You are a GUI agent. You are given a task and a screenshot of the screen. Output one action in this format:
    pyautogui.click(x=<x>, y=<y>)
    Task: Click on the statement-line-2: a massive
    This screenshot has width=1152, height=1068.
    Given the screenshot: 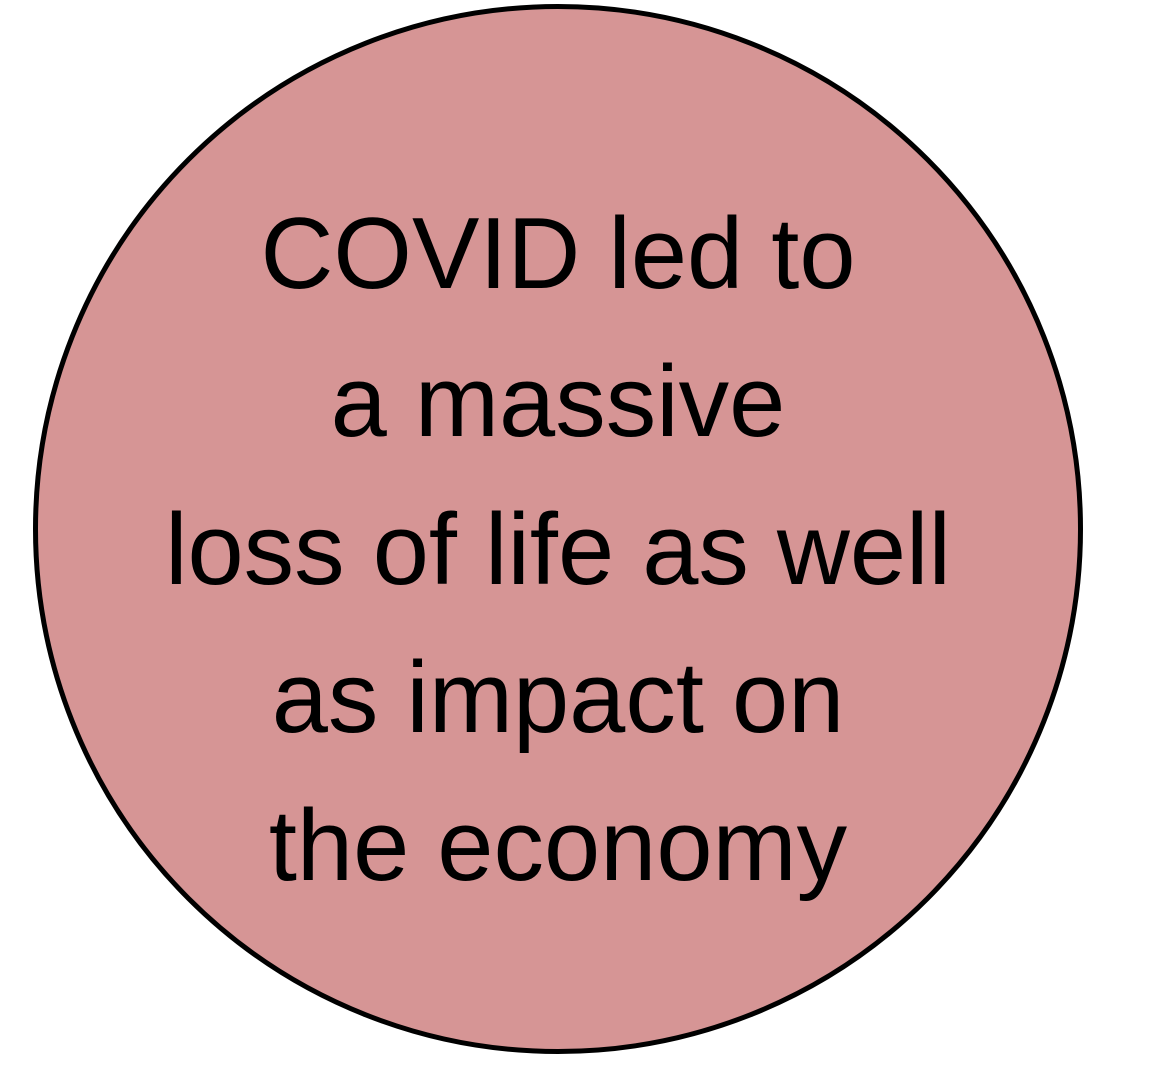 What is the action you would take?
    pyautogui.click(x=558, y=402)
    